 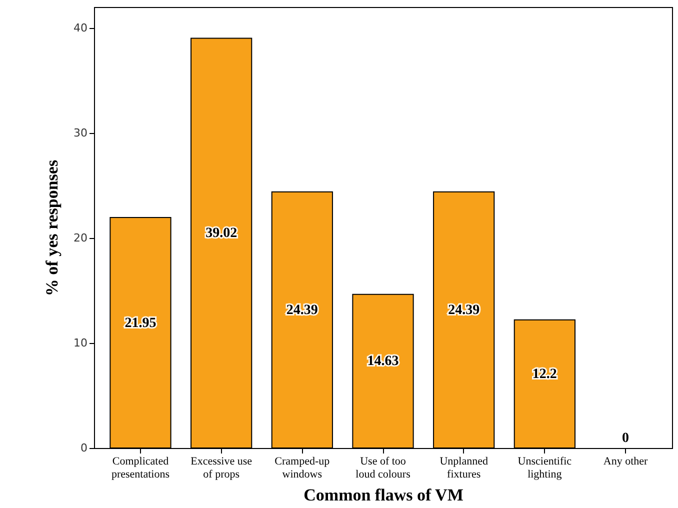 I want to click on y-tick-label: 40, so click(x=81, y=28).